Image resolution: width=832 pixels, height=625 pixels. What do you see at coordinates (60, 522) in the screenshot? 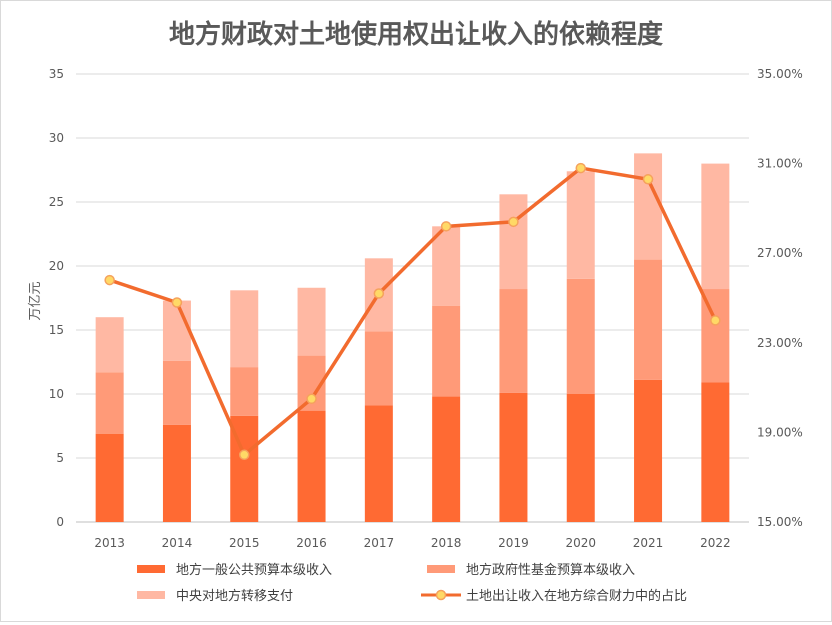
I see `y-tick-label: 0` at bounding box center [60, 522].